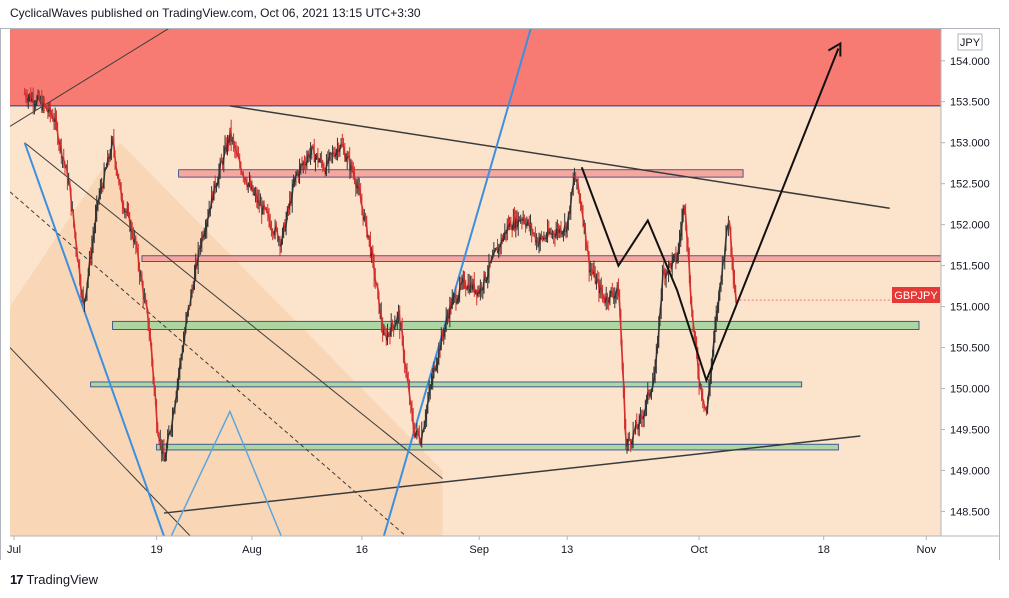 The image size is (1009, 598). What do you see at coordinates (970, 185) in the screenshot?
I see `price-tick-label: 152.500` at bounding box center [970, 185].